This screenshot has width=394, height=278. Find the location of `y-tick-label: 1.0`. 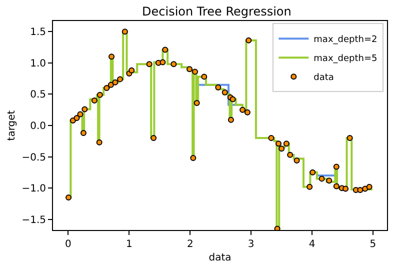

y-tick-label: 1.0 is located at coordinates (38, 64).